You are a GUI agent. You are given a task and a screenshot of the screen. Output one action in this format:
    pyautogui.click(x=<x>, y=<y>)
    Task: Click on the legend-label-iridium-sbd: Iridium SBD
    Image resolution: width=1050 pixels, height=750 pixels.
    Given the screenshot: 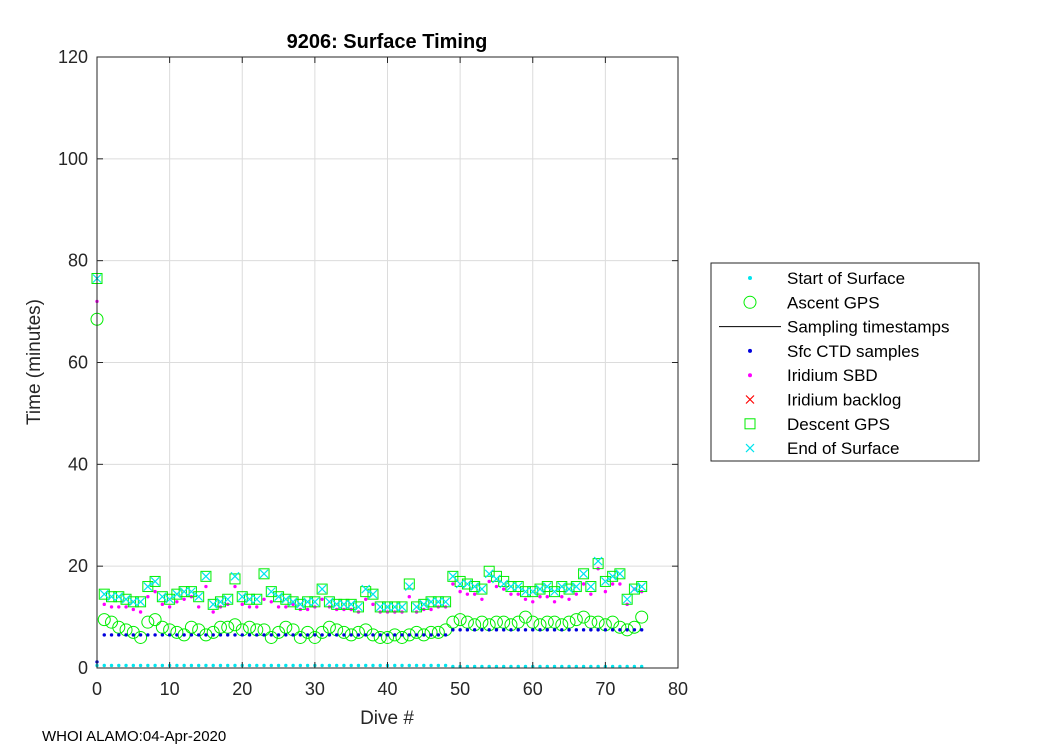 What is the action you would take?
    pyautogui.click(x=832, y=375)
    